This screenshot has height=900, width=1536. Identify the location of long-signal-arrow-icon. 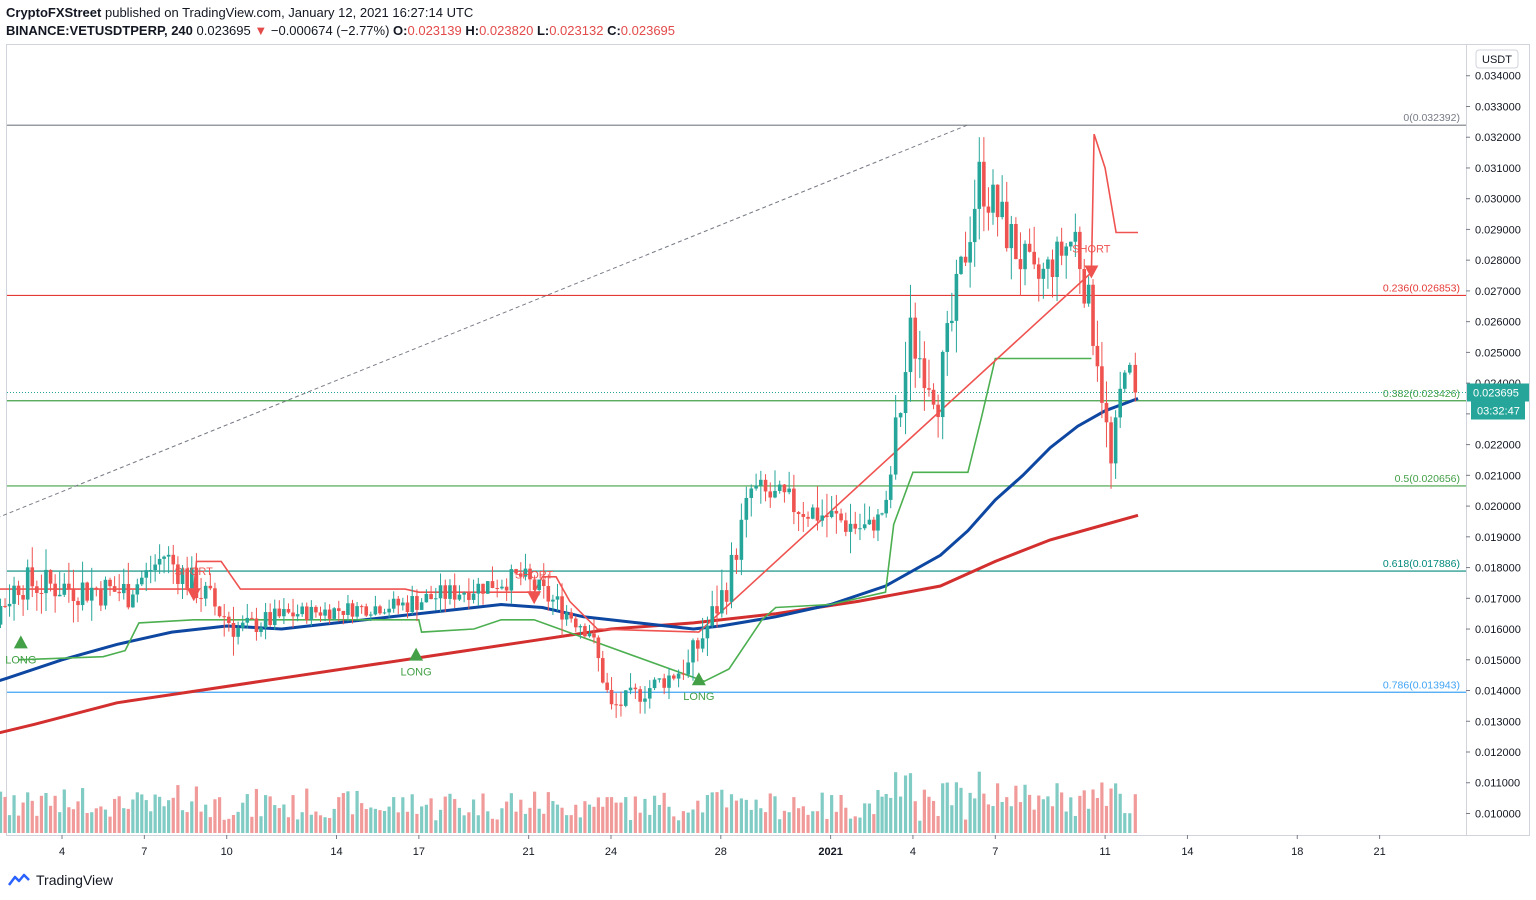
(698, 679).